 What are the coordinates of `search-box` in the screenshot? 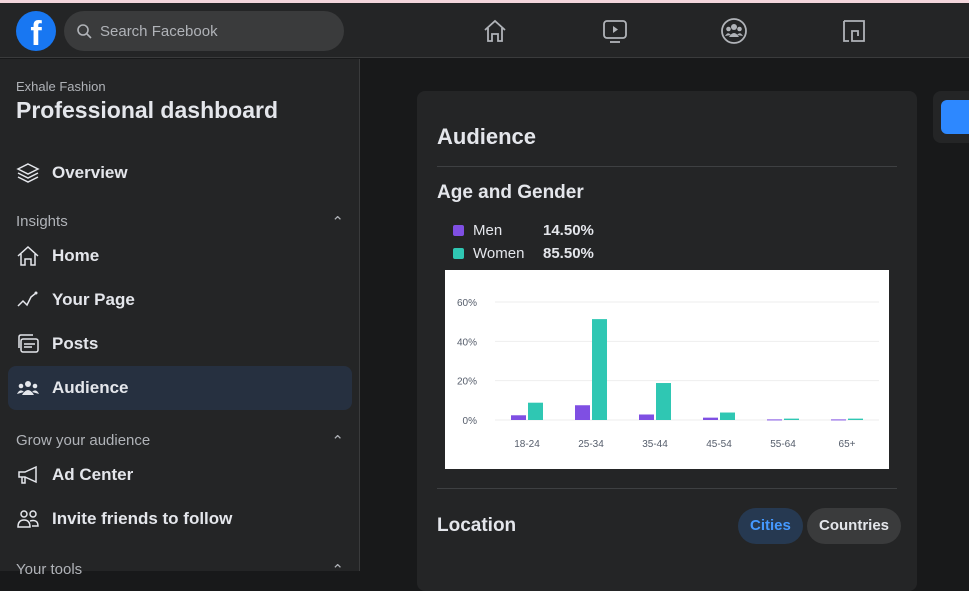 It's located at (204, 31).